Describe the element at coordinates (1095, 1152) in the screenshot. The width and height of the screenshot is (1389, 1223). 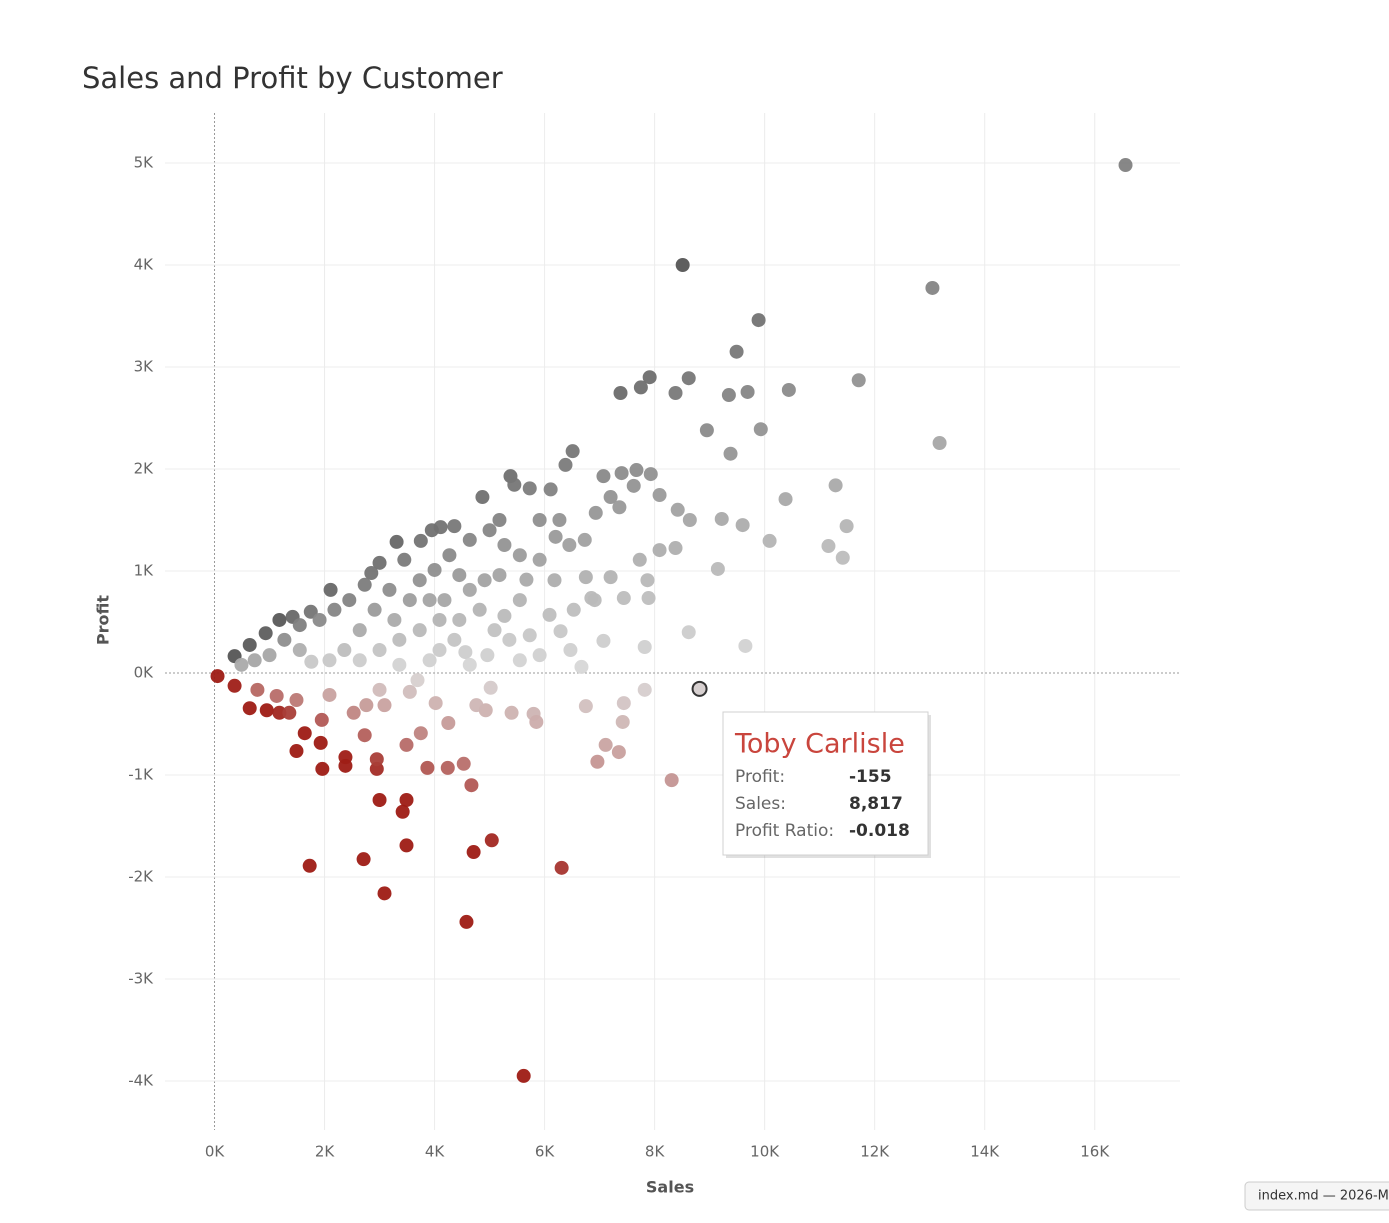
I see `x-tick-label: 16K` at that location.